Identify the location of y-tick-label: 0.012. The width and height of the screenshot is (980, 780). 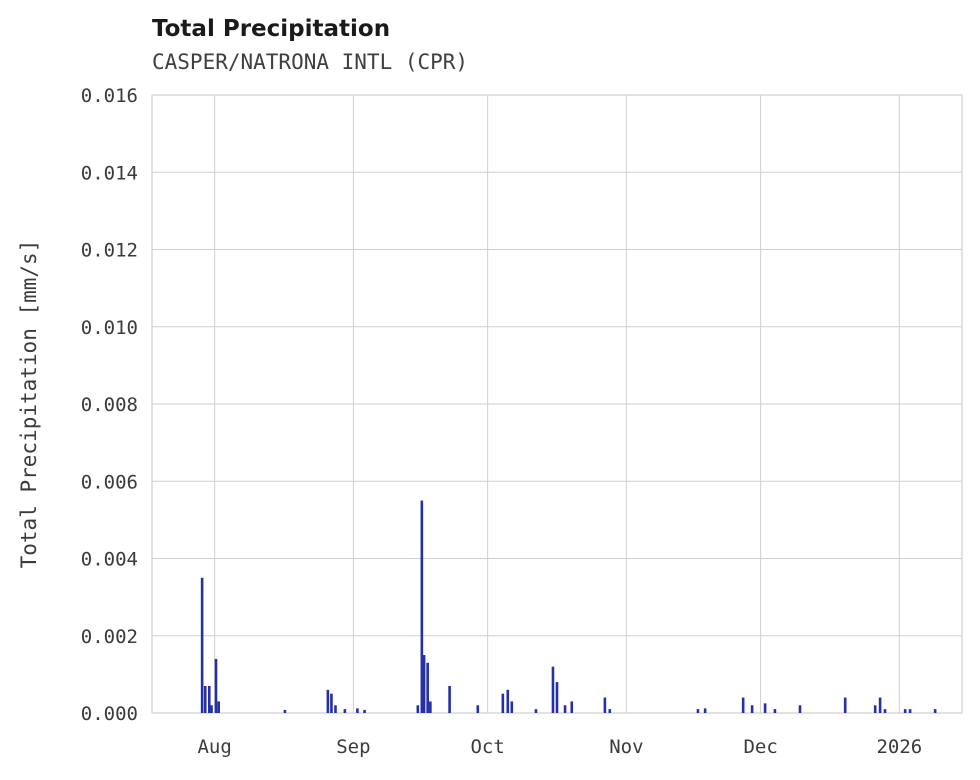
(109, 251).